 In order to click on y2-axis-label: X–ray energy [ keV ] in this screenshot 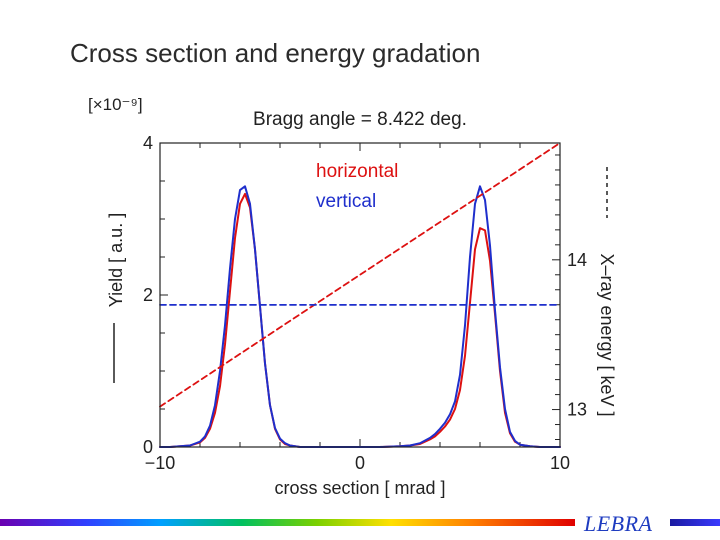, I will do `click(607, 334)`.